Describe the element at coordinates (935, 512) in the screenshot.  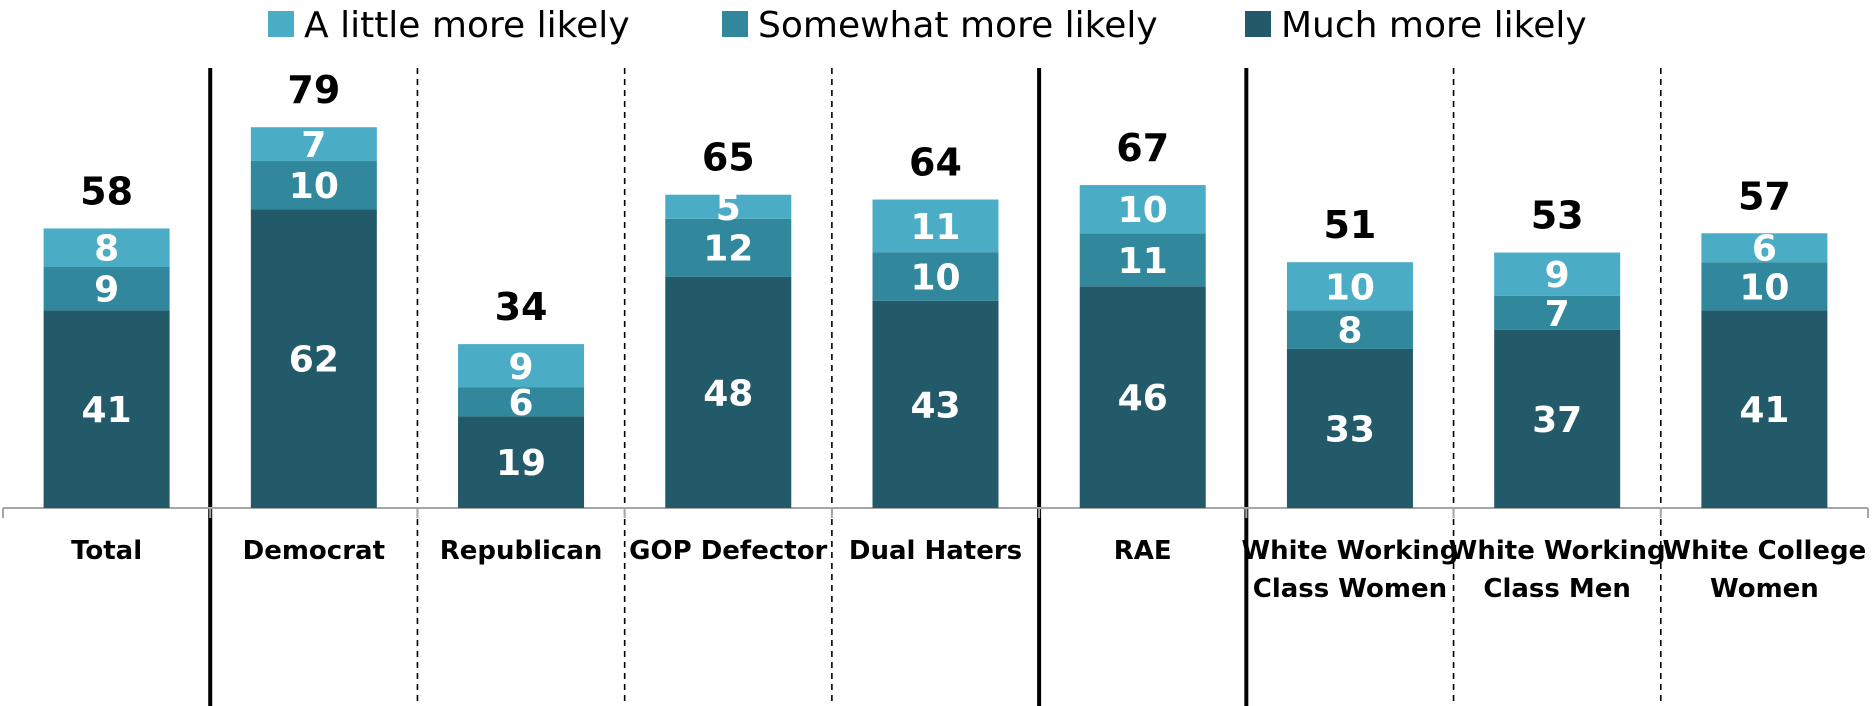
I see `x-axis` at that location.